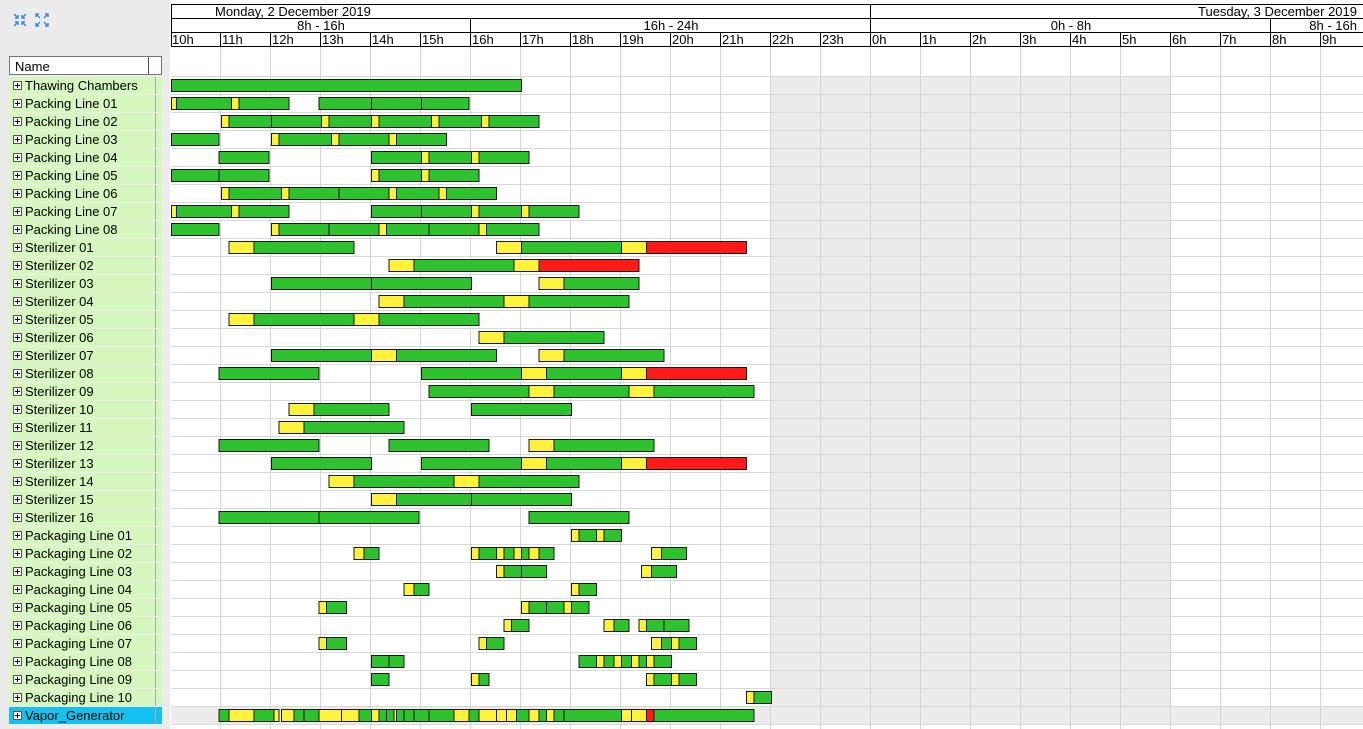 The width and height of the screenshot is (1363, 729). Describe the element at coordinates (148, 65) in the screenshot. I see `column-resize-handle` at that location.